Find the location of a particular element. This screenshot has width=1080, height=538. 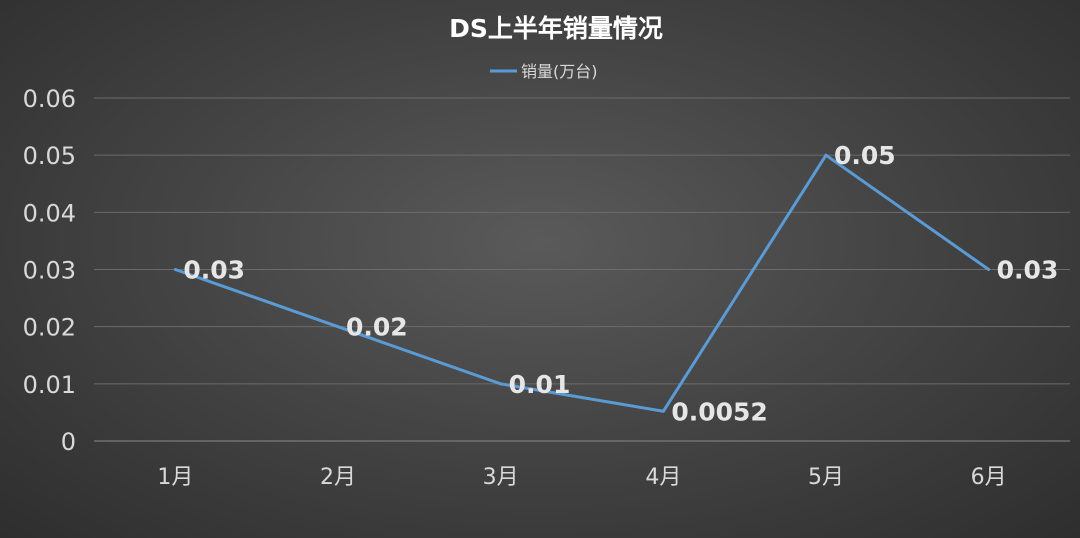

x-tick-label: 4月 is located at coordinates (663, 477).